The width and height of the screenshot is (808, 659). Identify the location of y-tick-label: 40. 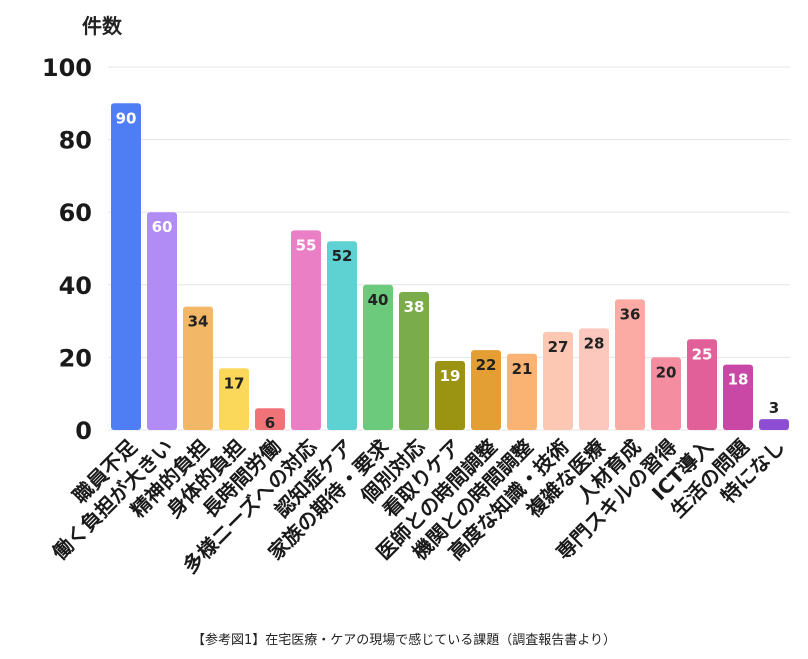
(75, 286).